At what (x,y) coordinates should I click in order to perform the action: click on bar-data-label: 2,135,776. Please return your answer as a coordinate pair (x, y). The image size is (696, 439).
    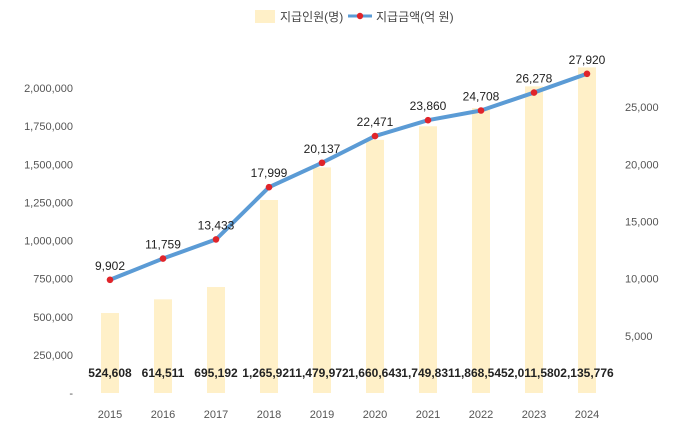
    Looking at the image, I should click on (587, 373).